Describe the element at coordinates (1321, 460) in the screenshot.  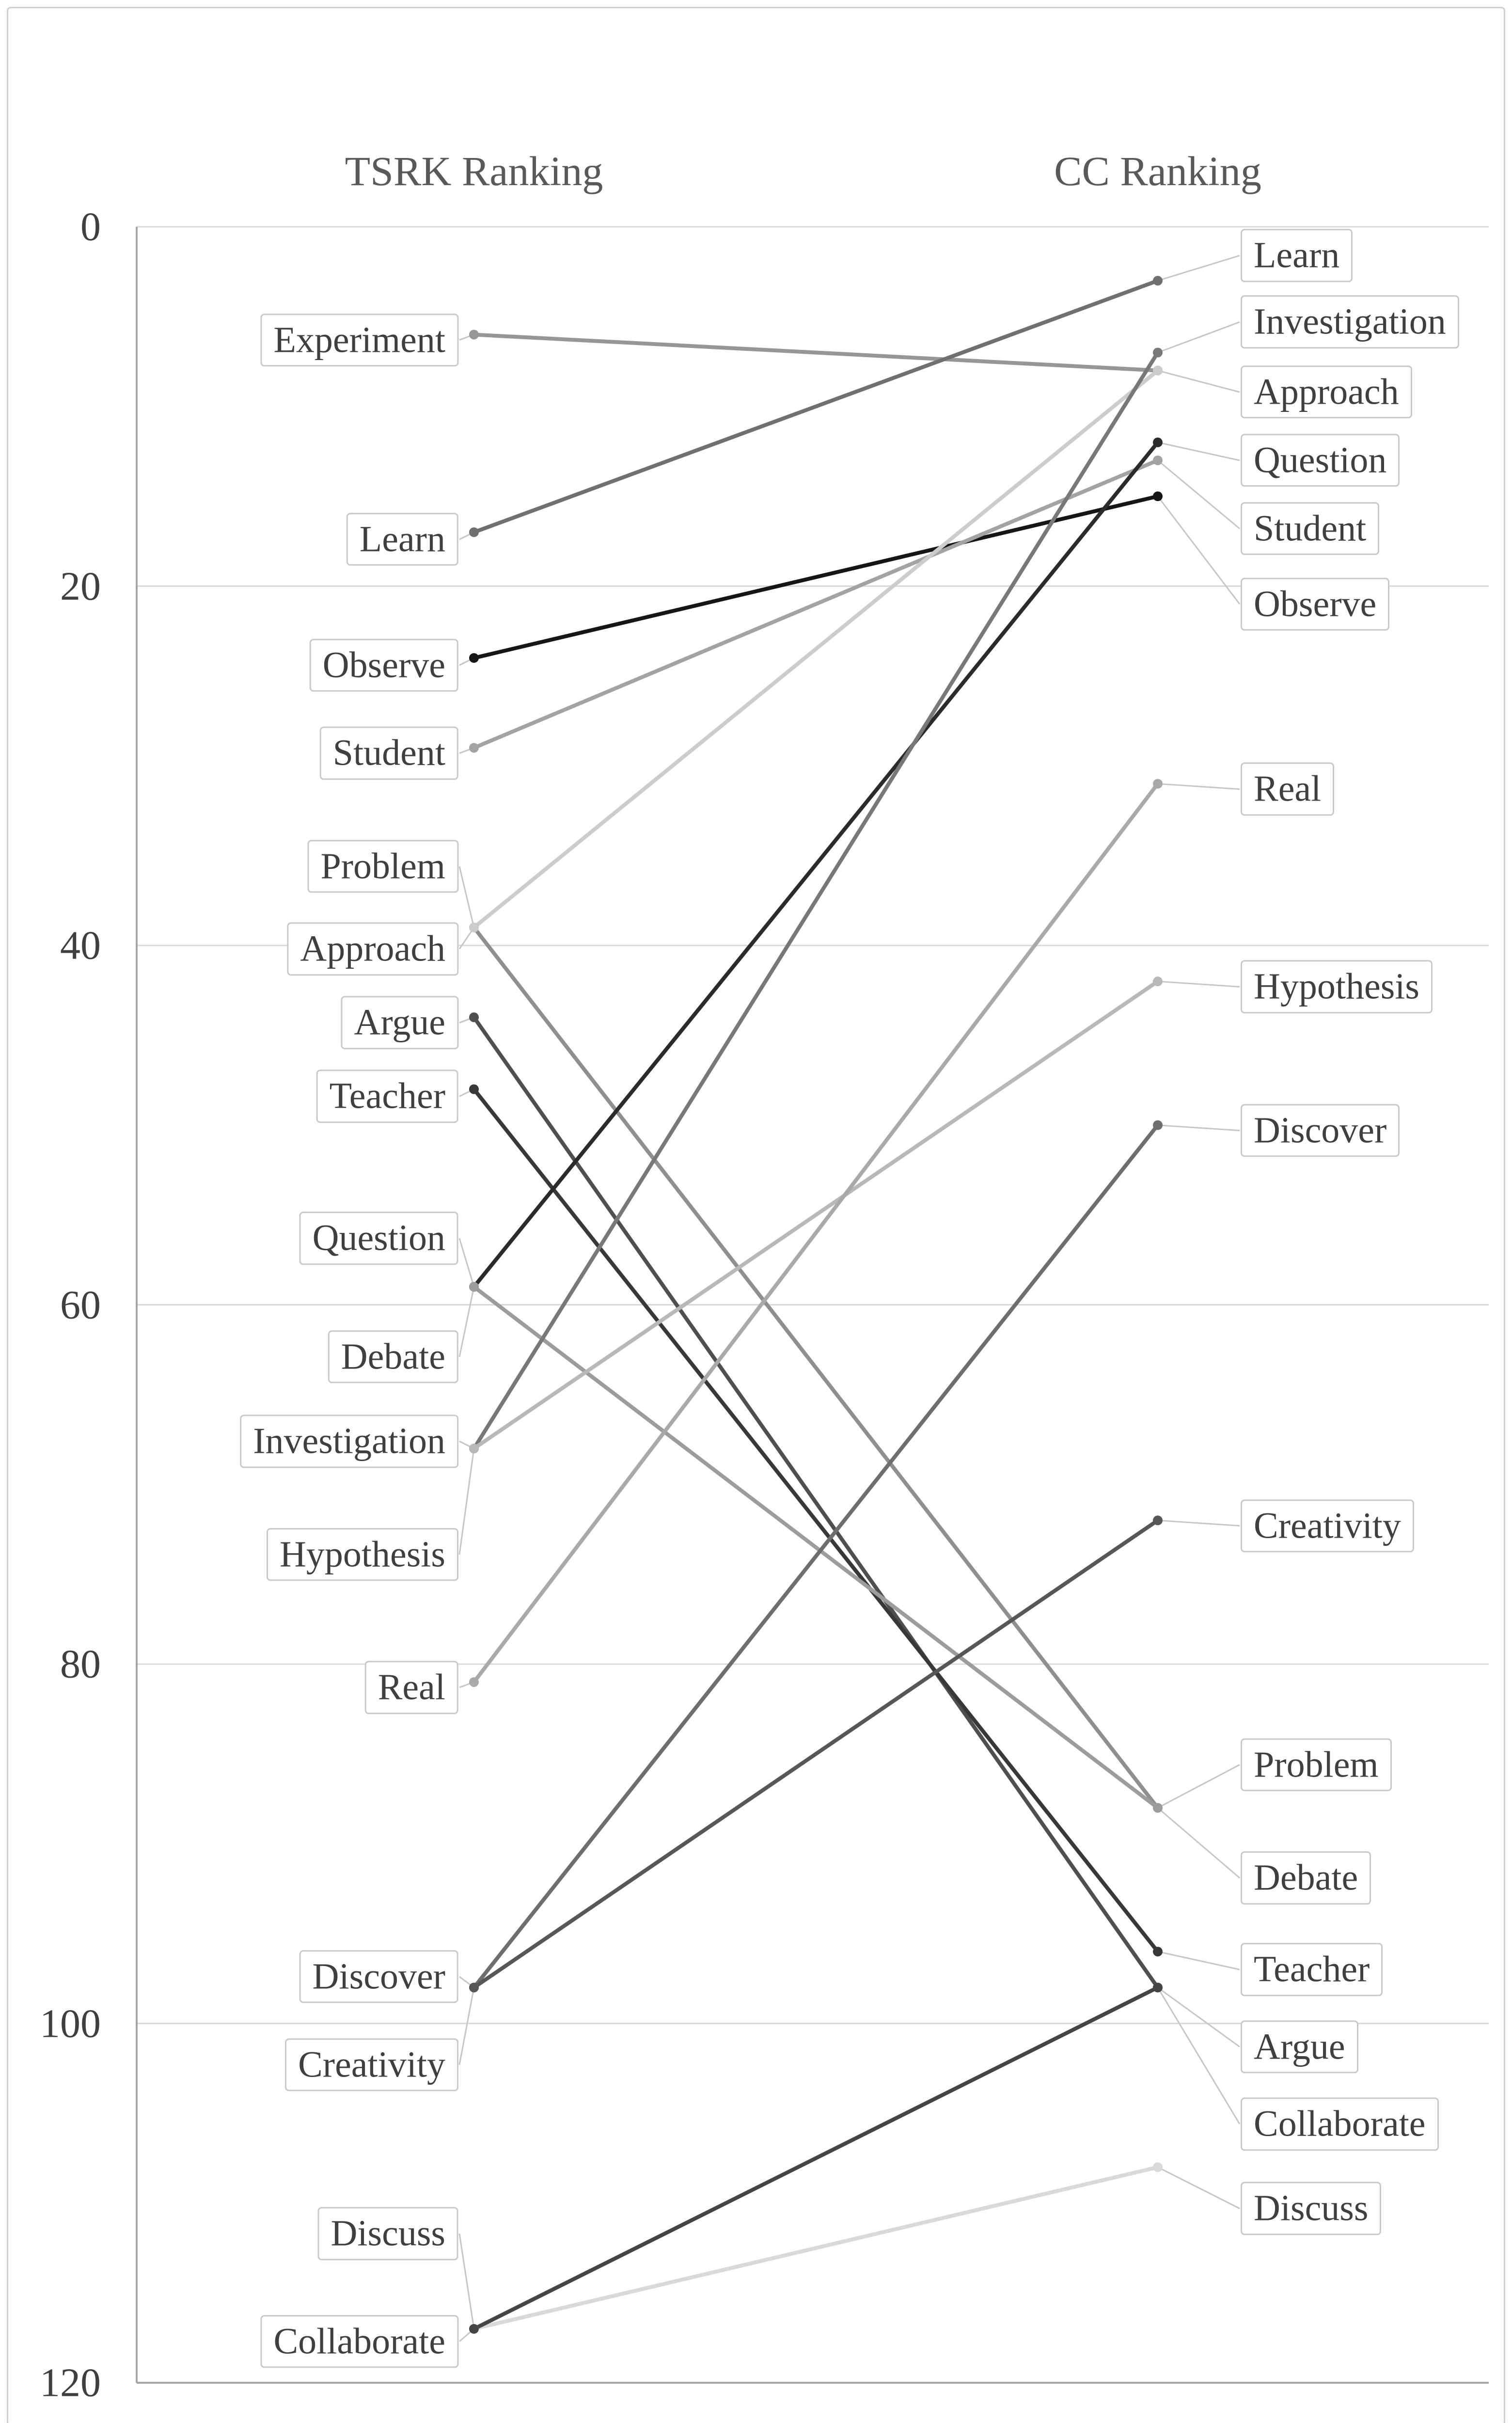
I see `label-cc-question: Question` at that location.